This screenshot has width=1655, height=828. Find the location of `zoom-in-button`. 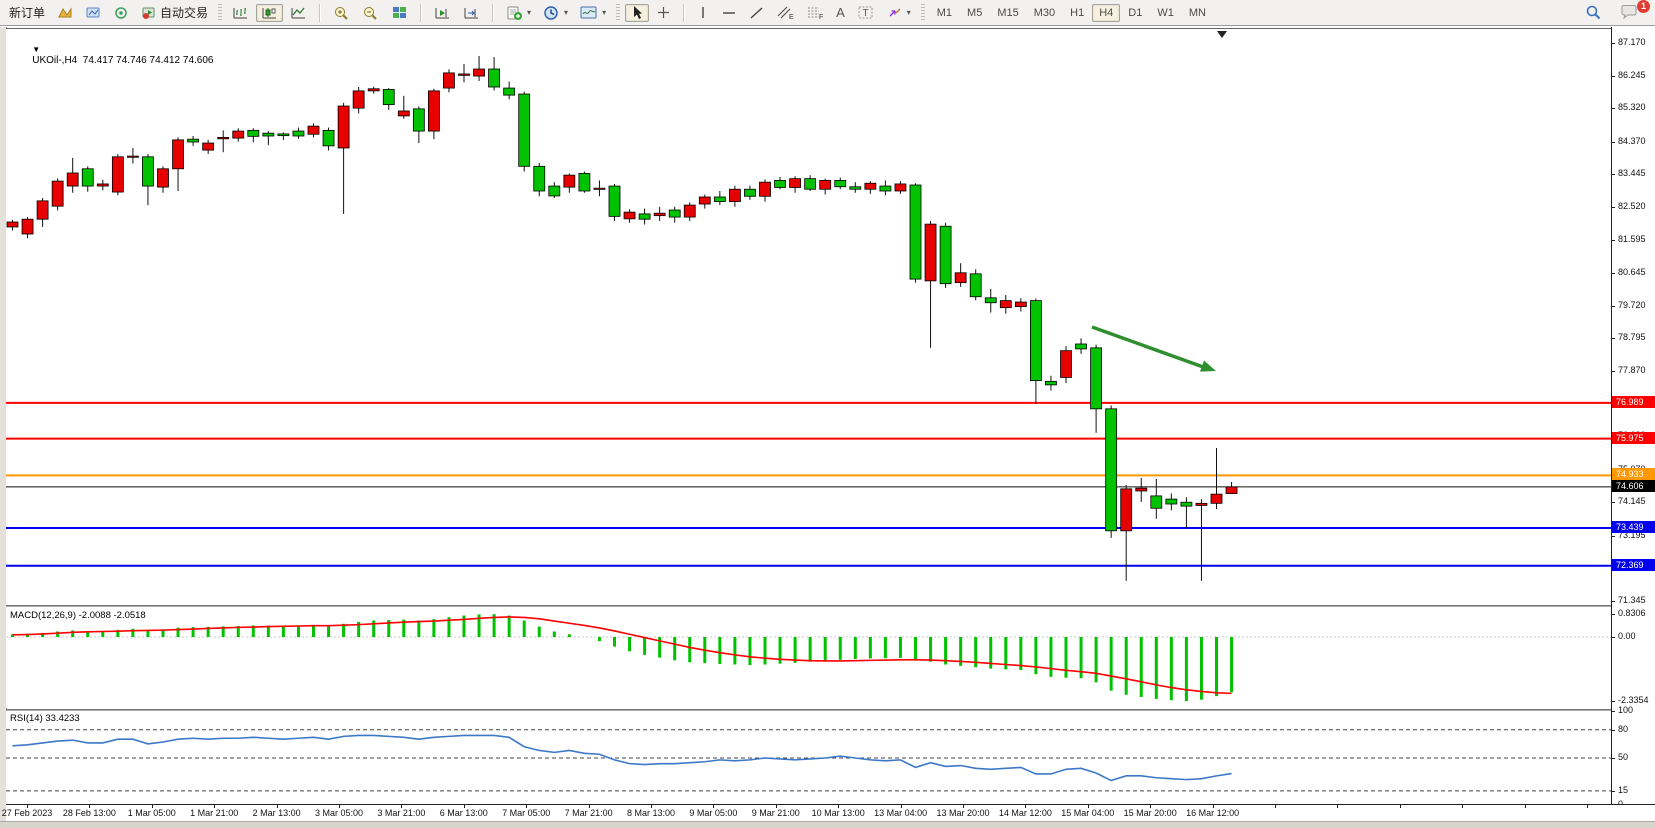

zoom-in-button is located at coordinates (341, 13).